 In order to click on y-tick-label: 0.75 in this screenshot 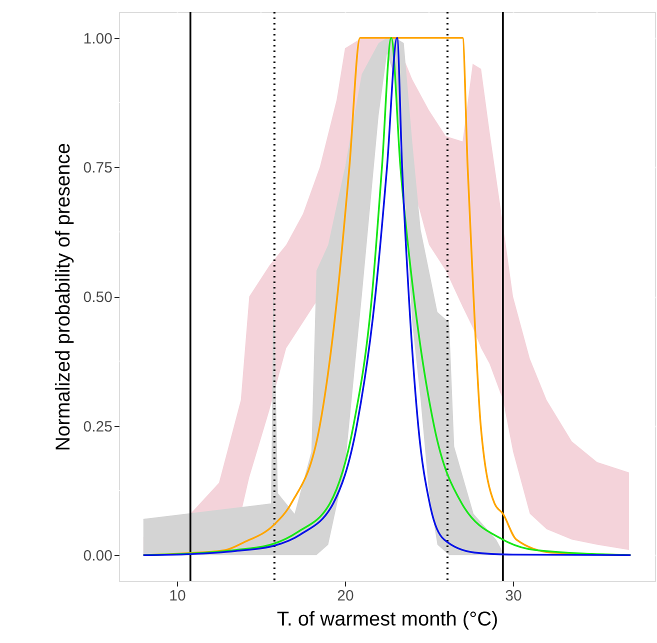, I will do `click(97, 168)`.